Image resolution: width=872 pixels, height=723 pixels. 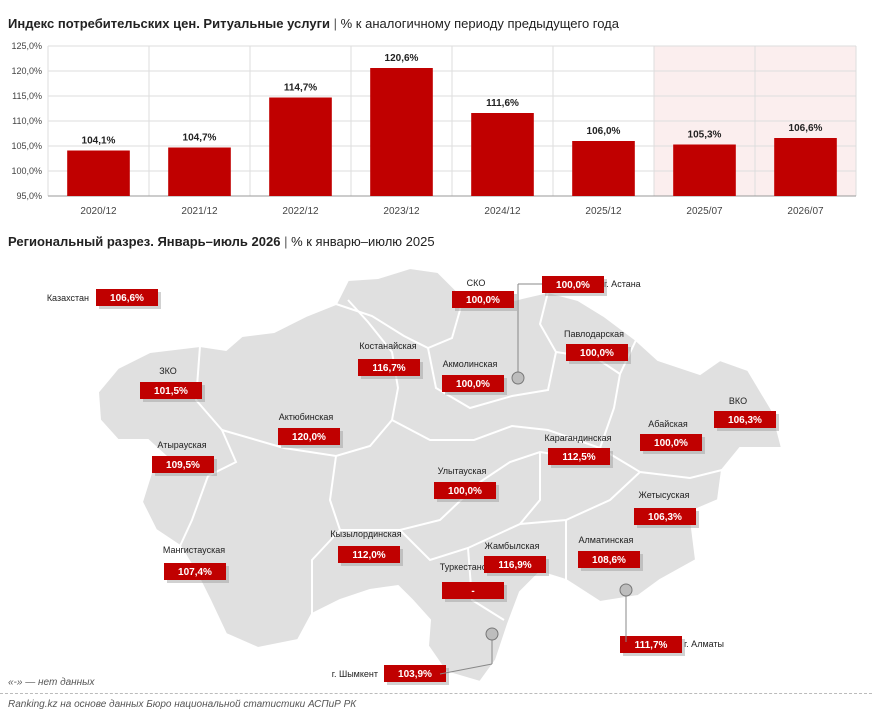 What do you see at coordinates (594, 334) in the screenshot?
I see `region-label-павлодарская: Павлодарская` at bounding box center [594, 334].